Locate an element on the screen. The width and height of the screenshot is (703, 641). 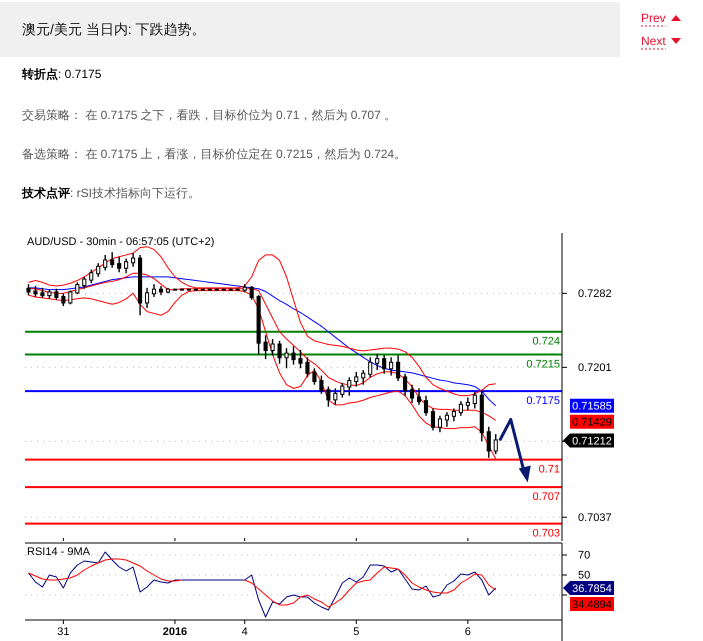
text: 澳元/美元 当日内: 下跌趋势。 is located at coordinates (114, 29).